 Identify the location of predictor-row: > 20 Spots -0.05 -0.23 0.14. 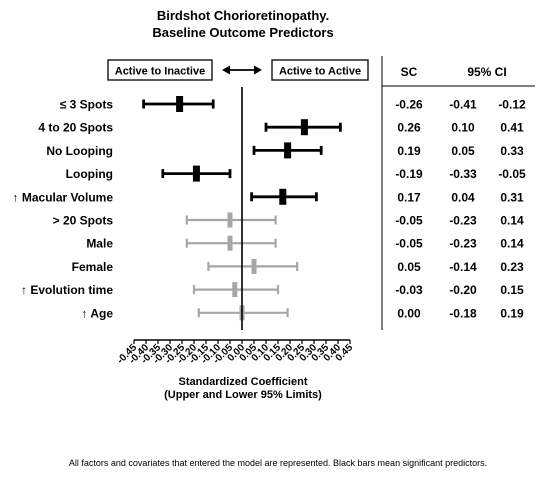
(288, 220).